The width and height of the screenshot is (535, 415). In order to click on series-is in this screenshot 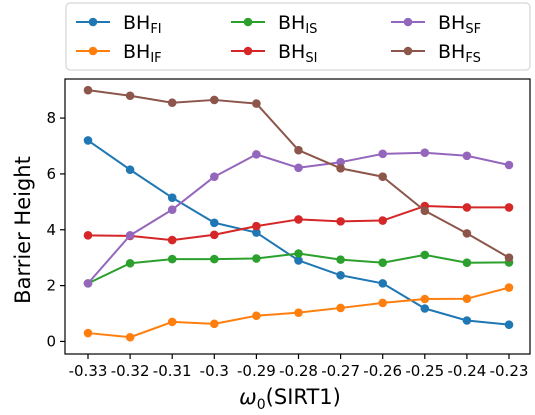, I will do `click(298, 268)`.